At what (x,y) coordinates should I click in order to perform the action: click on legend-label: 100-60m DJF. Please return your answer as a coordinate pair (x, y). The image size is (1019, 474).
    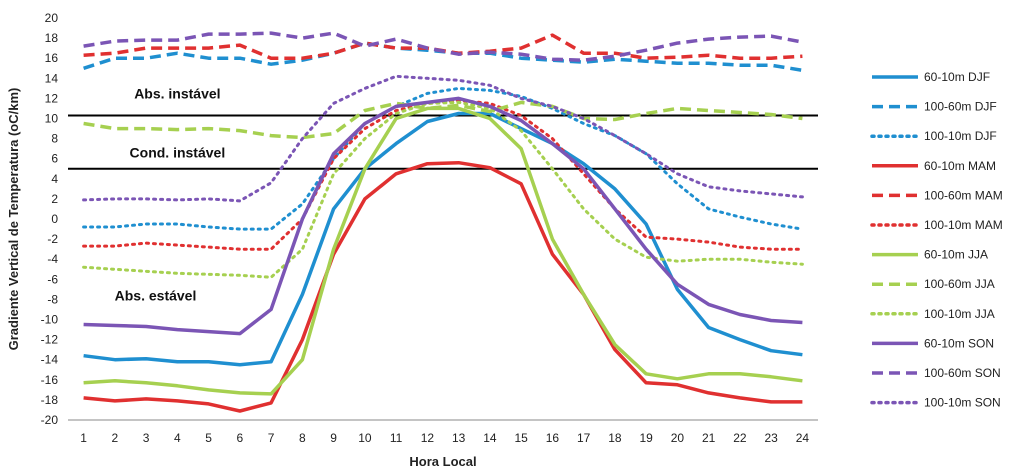
    Looking at the image, I should click on (960, 107).